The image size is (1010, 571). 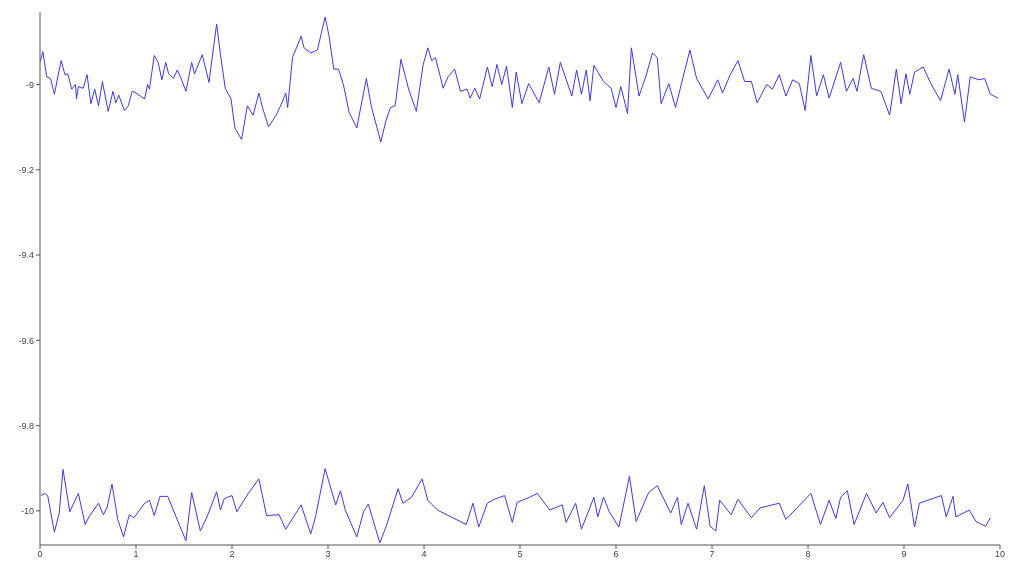 I want to click on x-tick-label: 7, so click(x=712, y=554).